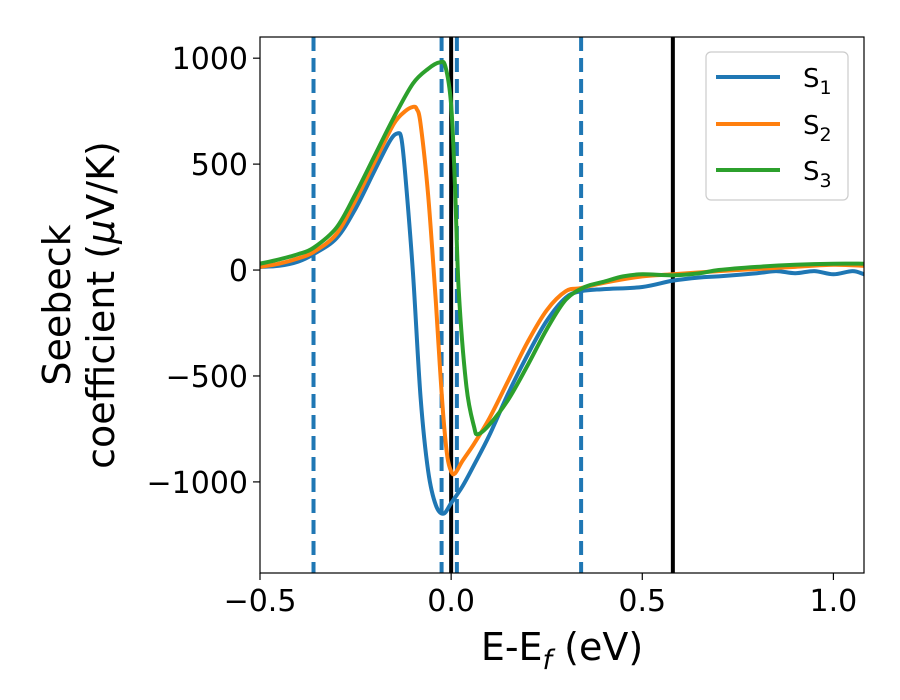 The image size is (900, 700). I want to click on y-axis-title: Seebeck coefficient (μV/K), so click(79, 305).